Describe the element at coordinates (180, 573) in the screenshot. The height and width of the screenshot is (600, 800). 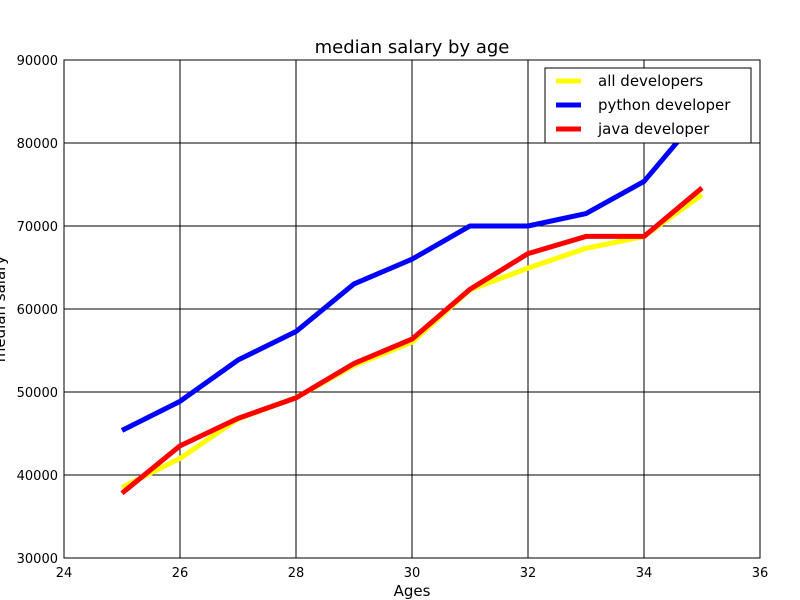
I see `x-tick-label: 26` at that location.